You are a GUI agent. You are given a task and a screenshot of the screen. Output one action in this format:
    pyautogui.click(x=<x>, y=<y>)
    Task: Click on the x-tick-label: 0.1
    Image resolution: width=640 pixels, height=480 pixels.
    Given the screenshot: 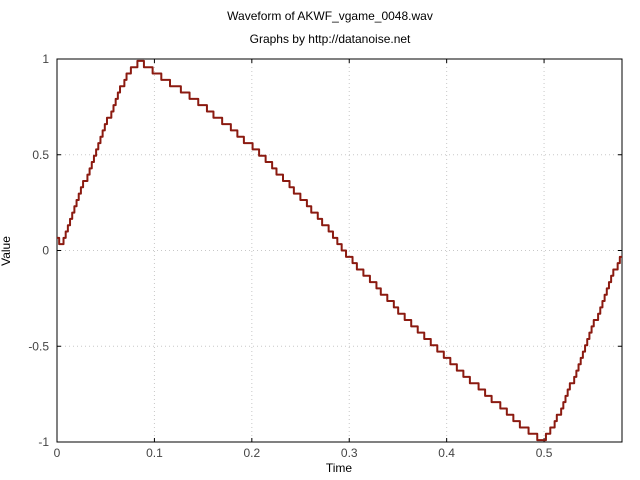 What is the action you would take?
    pyautogui.click(x=154, y=453)
    